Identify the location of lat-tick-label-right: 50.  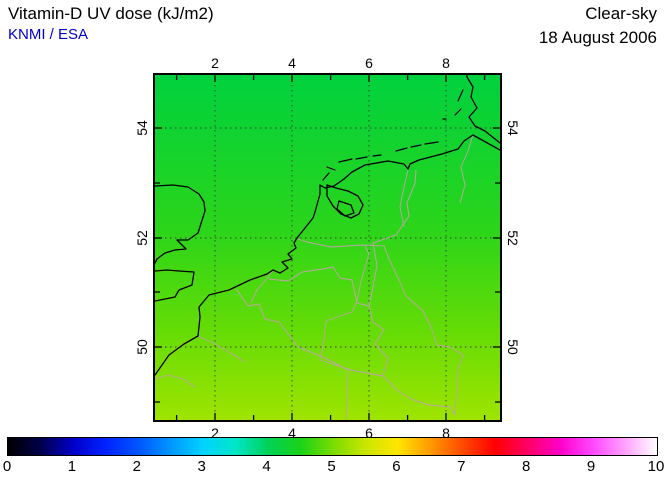
(513, 347).